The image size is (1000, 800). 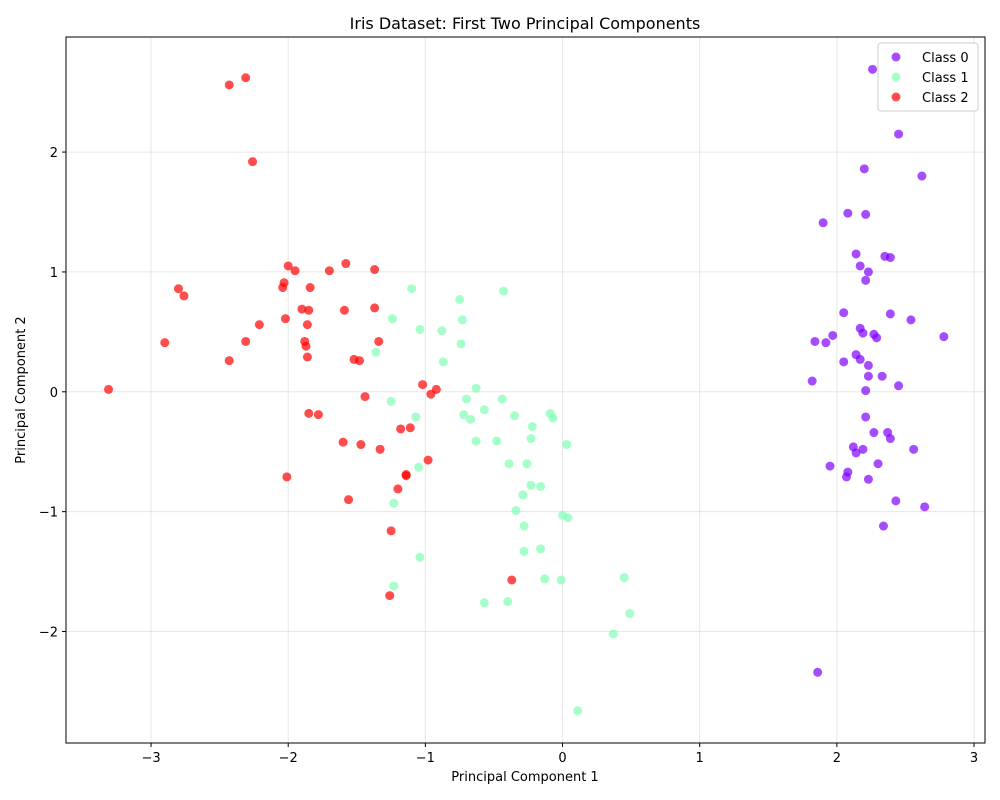 I want to click on legend-label-class-1: Class 1, so click(x=945, y=78).